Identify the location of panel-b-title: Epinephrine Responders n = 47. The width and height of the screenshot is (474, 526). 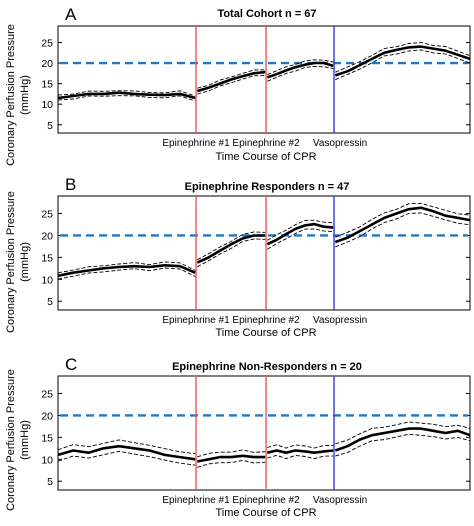
(267, 187).